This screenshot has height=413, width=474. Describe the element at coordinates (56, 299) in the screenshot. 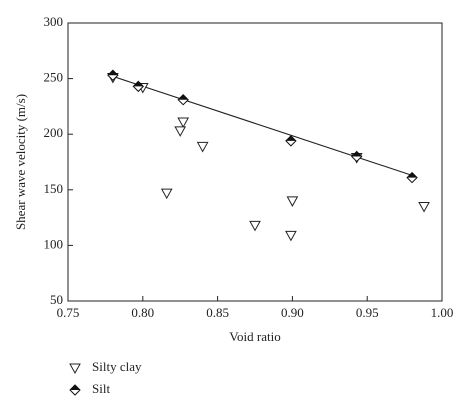

I see `y-tick-label: 50` at that location.